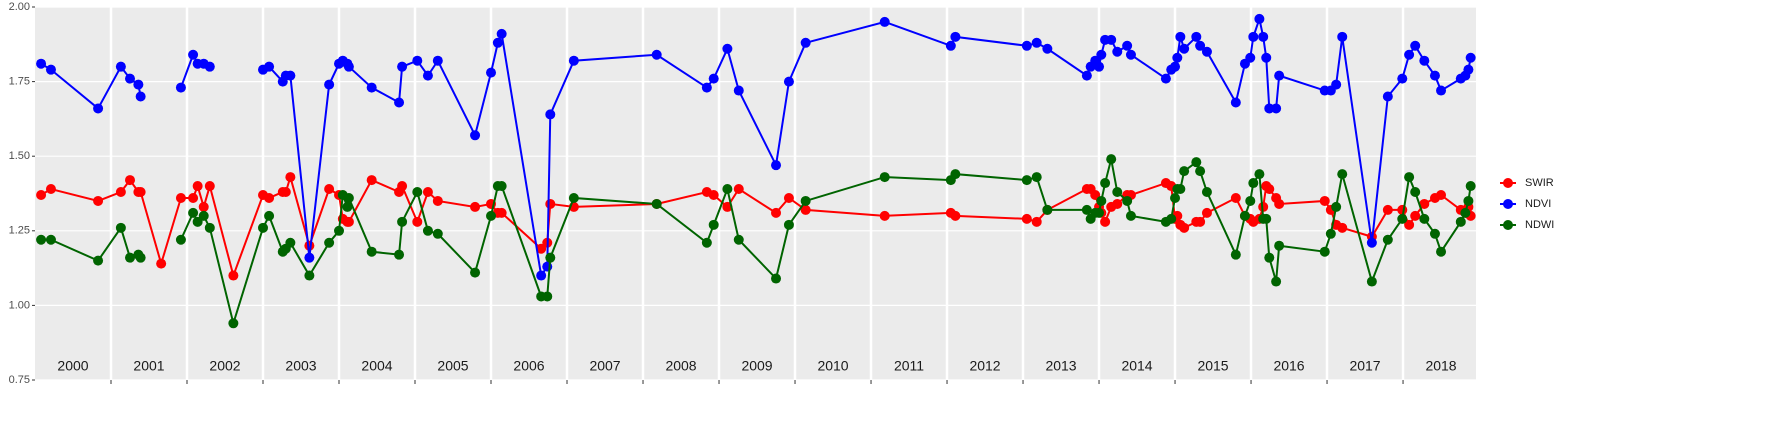 This screenshot has height=442, width=1773. Describe the element at coordinates (680, 366) in the screenshot. I see `year-label: 2008` at that location.